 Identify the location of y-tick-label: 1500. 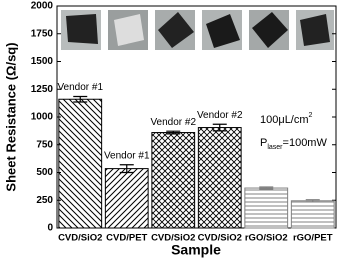
(42, 61).